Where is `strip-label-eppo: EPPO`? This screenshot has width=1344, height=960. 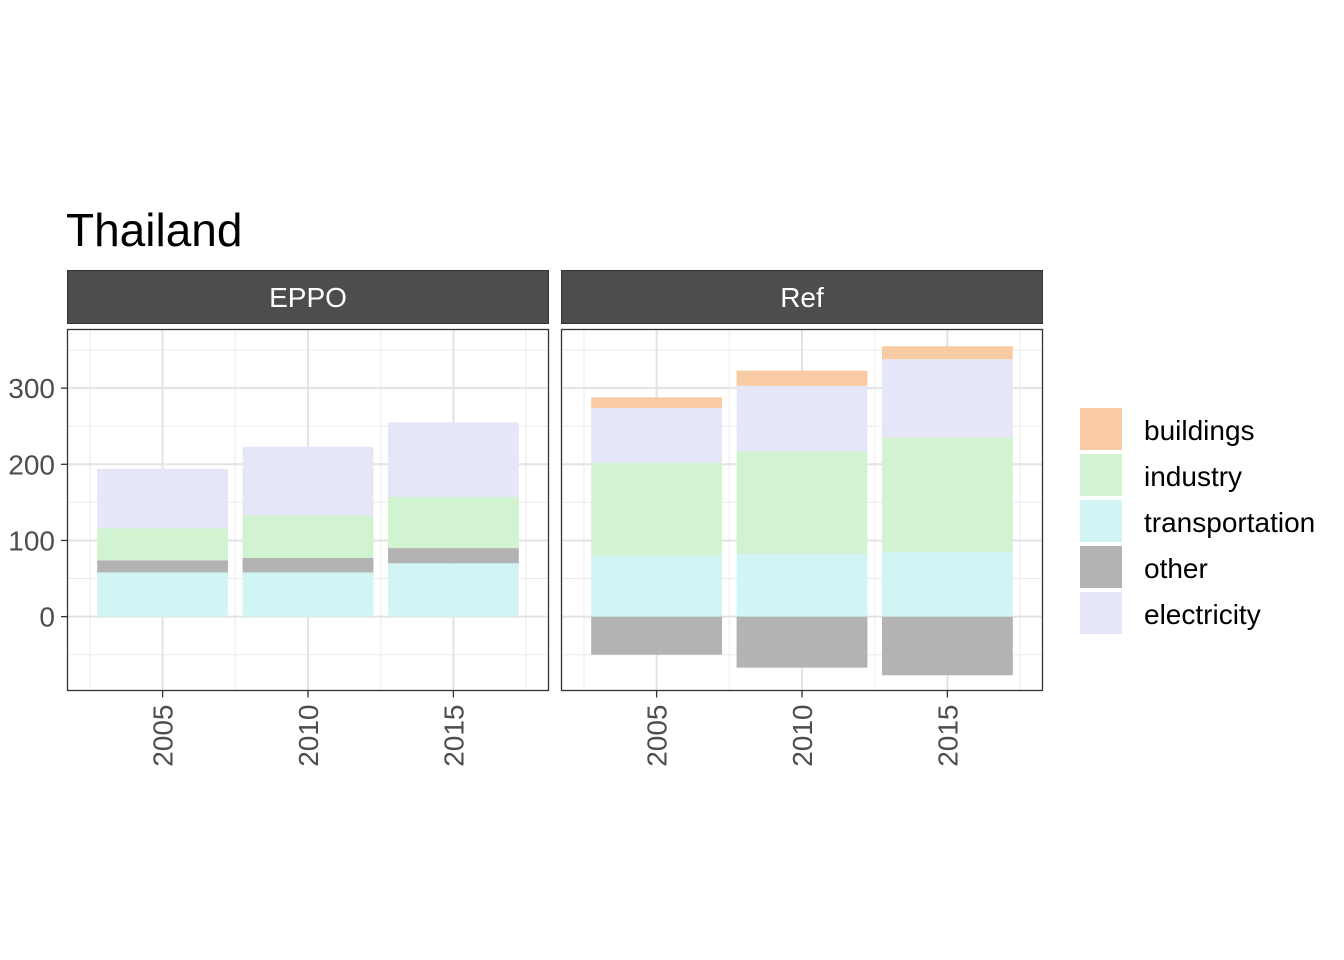
strip-label-eppo: EPPO is located at coordinates (308, 297).